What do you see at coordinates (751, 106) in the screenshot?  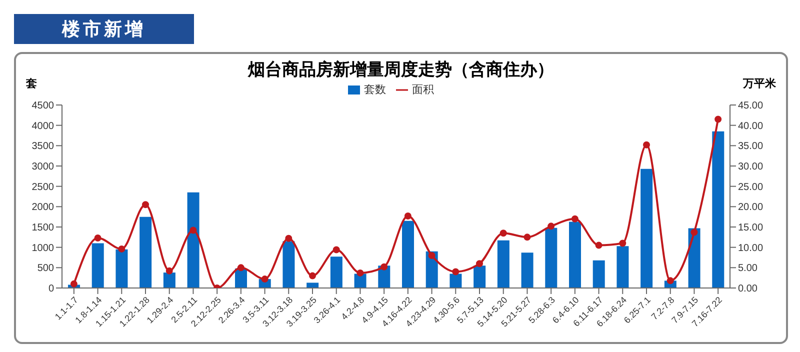 I see `y2-tick-label: 45.00` at bounding box center [751, 106].